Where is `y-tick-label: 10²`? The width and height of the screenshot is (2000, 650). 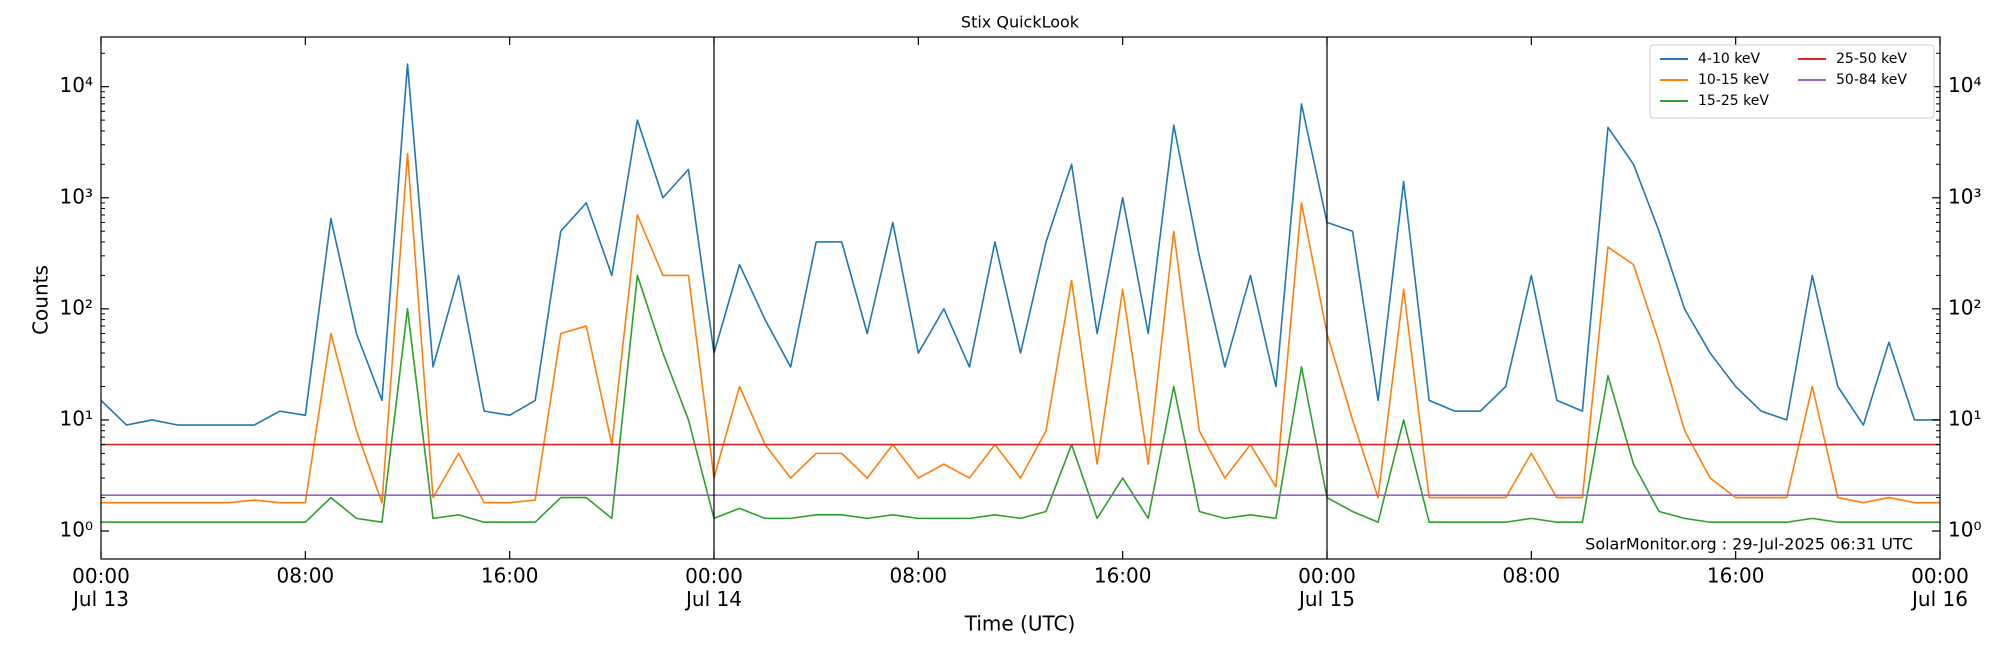
y-tick-label: 10² is located at coordinates (76, 307).